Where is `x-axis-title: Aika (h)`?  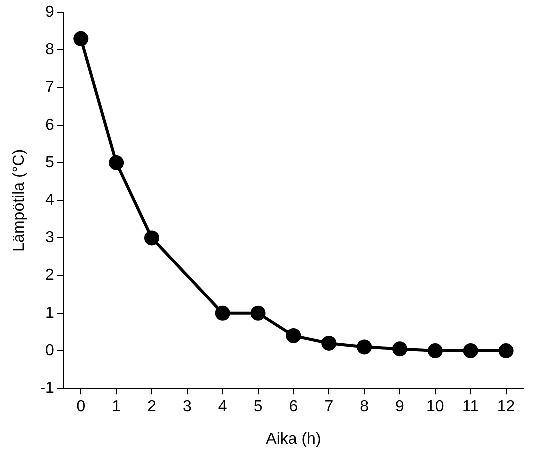
x-axis-title: Aika (h) is located at coordinates (294, 439).